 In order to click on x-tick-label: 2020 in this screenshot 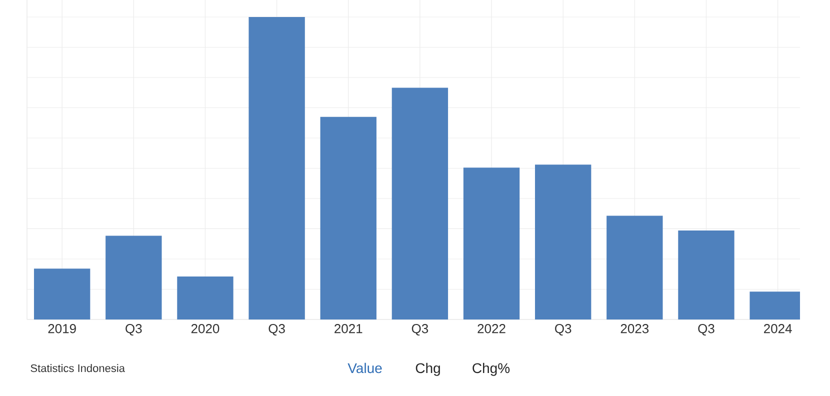, I will do `click(205, 329)`.